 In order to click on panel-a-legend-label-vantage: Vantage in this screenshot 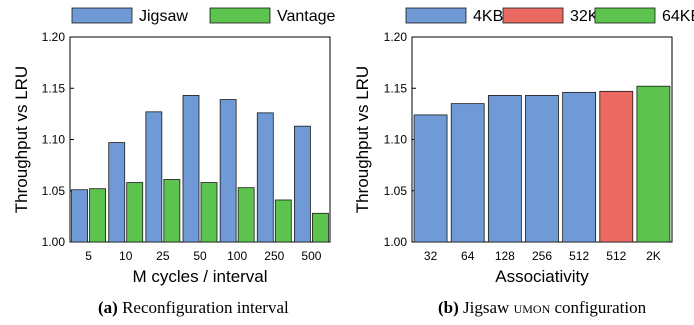, I will do `click(306, 16)`.